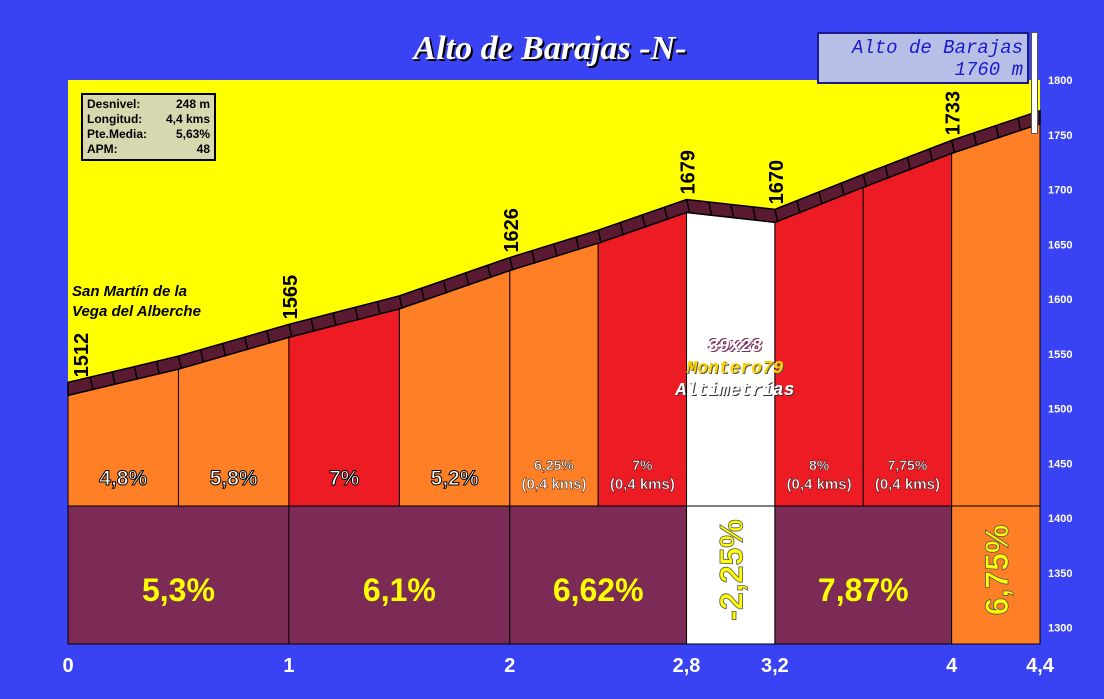 This screenshot has height=699, width=1104. What do you see at coordinates (1060, 629) in the screenshot?
I see `y-tick-label: 1300` at bounding box center [1060, 629].